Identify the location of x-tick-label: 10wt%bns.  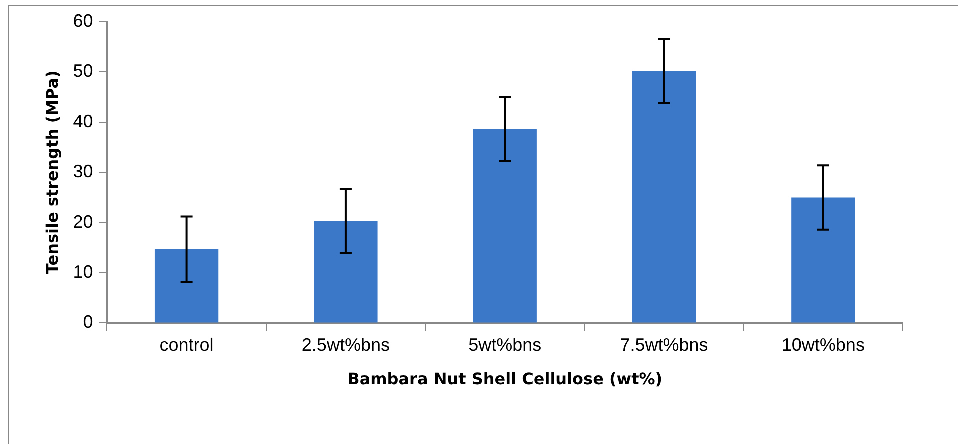
(823, 344).